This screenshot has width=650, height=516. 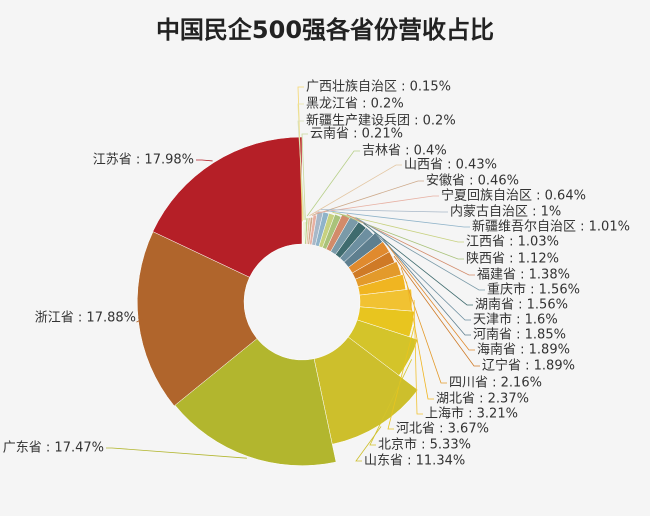 I want to click on slice-label: 宁夏回族自治区 : 0.64%, so click(x=513, y=196).